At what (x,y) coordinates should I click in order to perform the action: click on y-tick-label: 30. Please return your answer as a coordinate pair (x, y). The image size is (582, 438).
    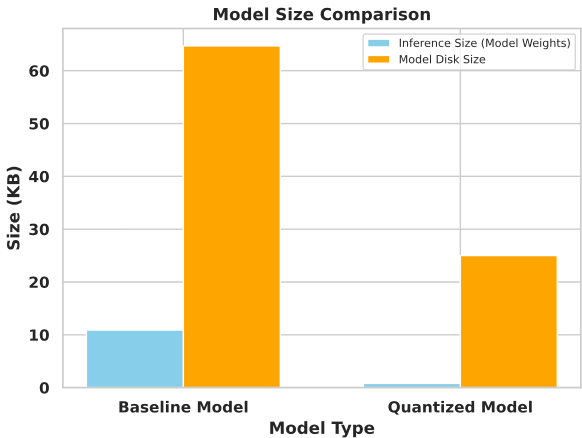
    Looking at the image, I should click on (39, 230).